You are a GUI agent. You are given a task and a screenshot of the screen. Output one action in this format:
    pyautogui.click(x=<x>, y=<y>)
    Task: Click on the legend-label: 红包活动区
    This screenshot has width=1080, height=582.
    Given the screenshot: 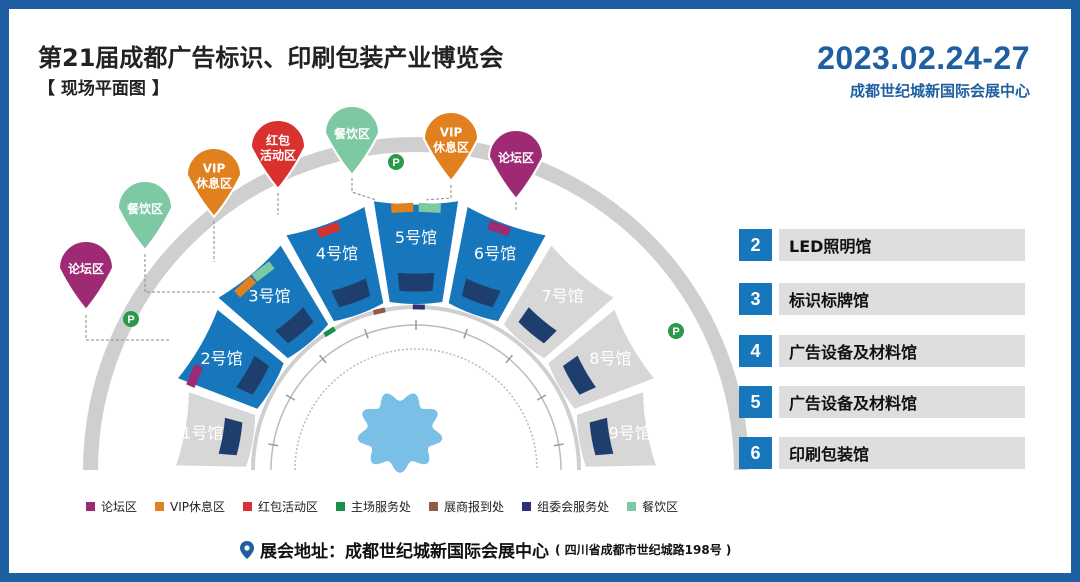 What is the action you would take?
    pyautogui.click(x=288, y=506)
    